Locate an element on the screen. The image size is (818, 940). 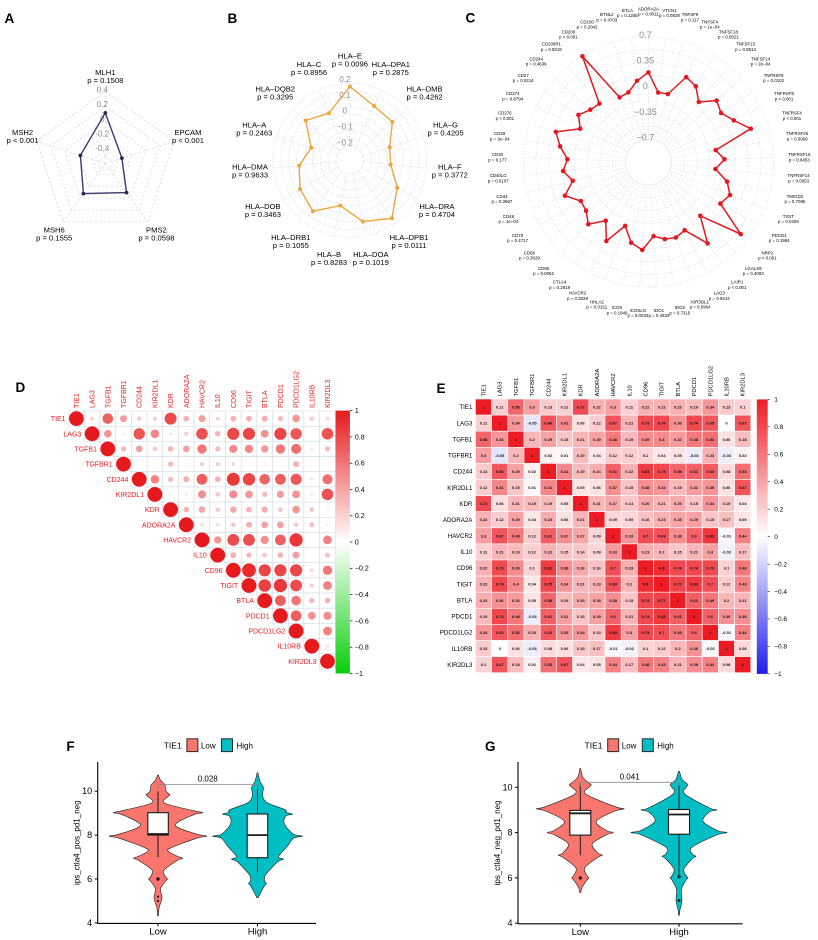
svg-text: CD200R1 is located at coordinates (552, 44).